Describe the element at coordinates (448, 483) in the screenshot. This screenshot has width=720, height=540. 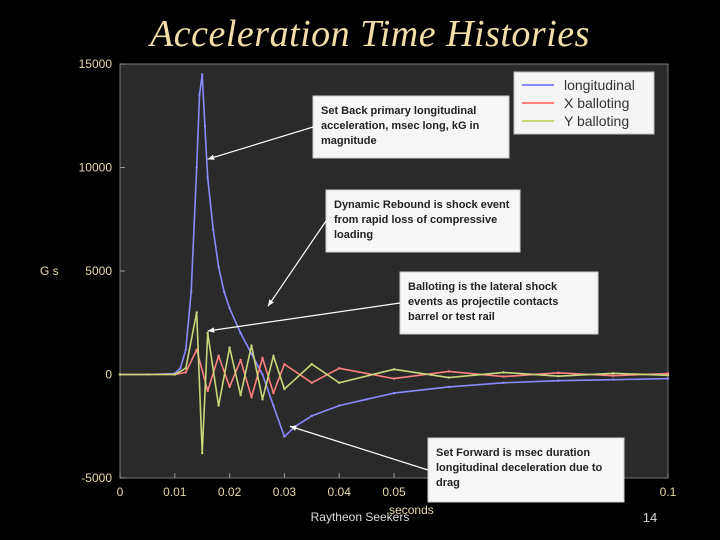
I see `callout-text-set-forward: drag` at that location.